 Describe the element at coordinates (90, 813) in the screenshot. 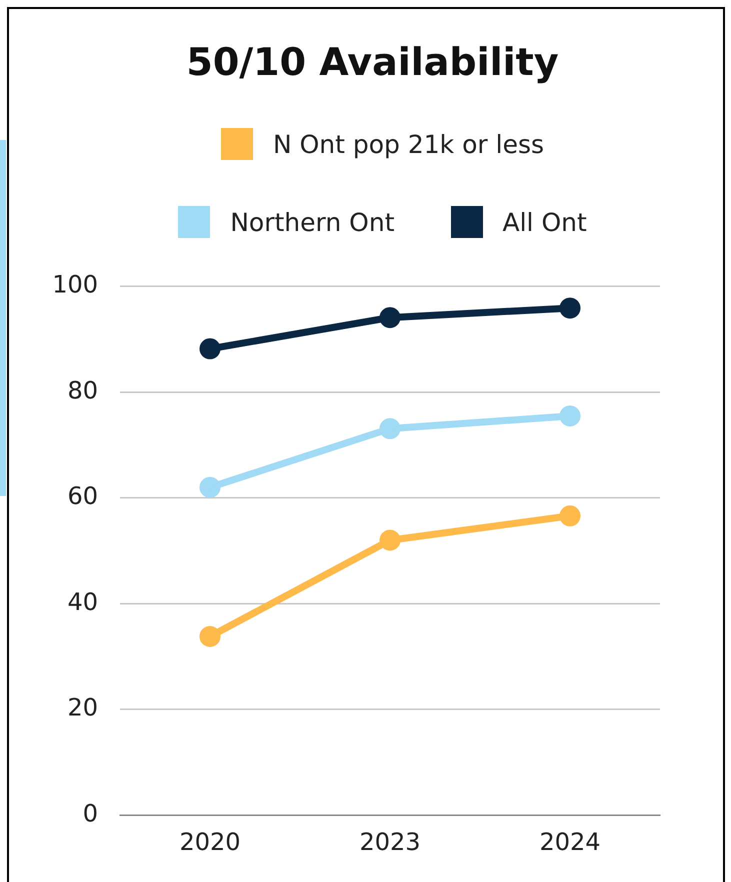

I see `y-tick-label: 0` at that location.